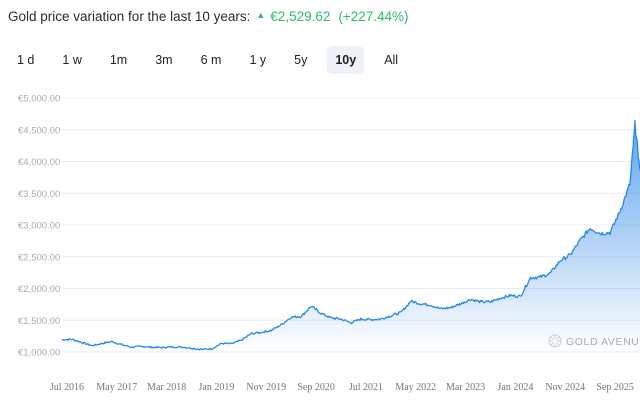  Describe the element at coordinates (164, 60) in the screenshot. I see `tab-3m: 3m` at that location.